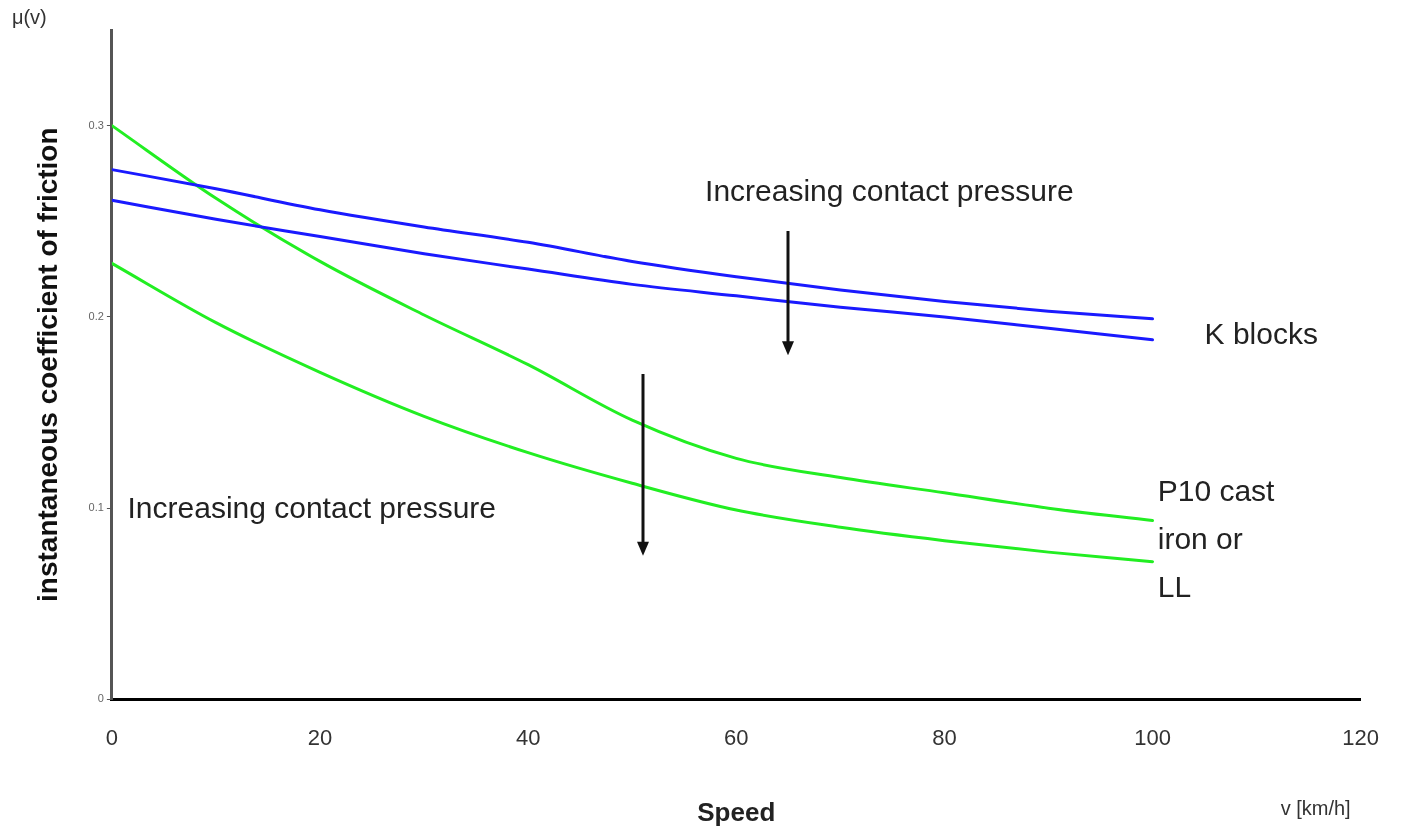 This screenshot has width=1405, height=837. Describe the element at coordinates (96, 315) in the screenshot. I see `y-tick-label: 0.2` at that location.